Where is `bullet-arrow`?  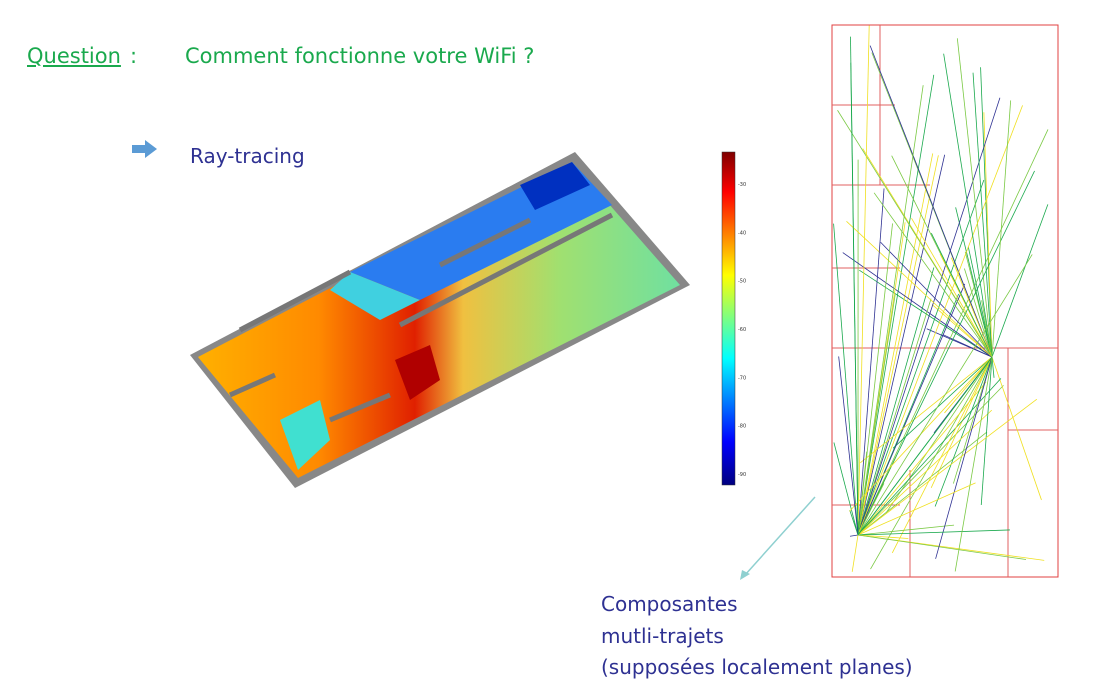 bullet-arrow is located at coordinates (144, 149).